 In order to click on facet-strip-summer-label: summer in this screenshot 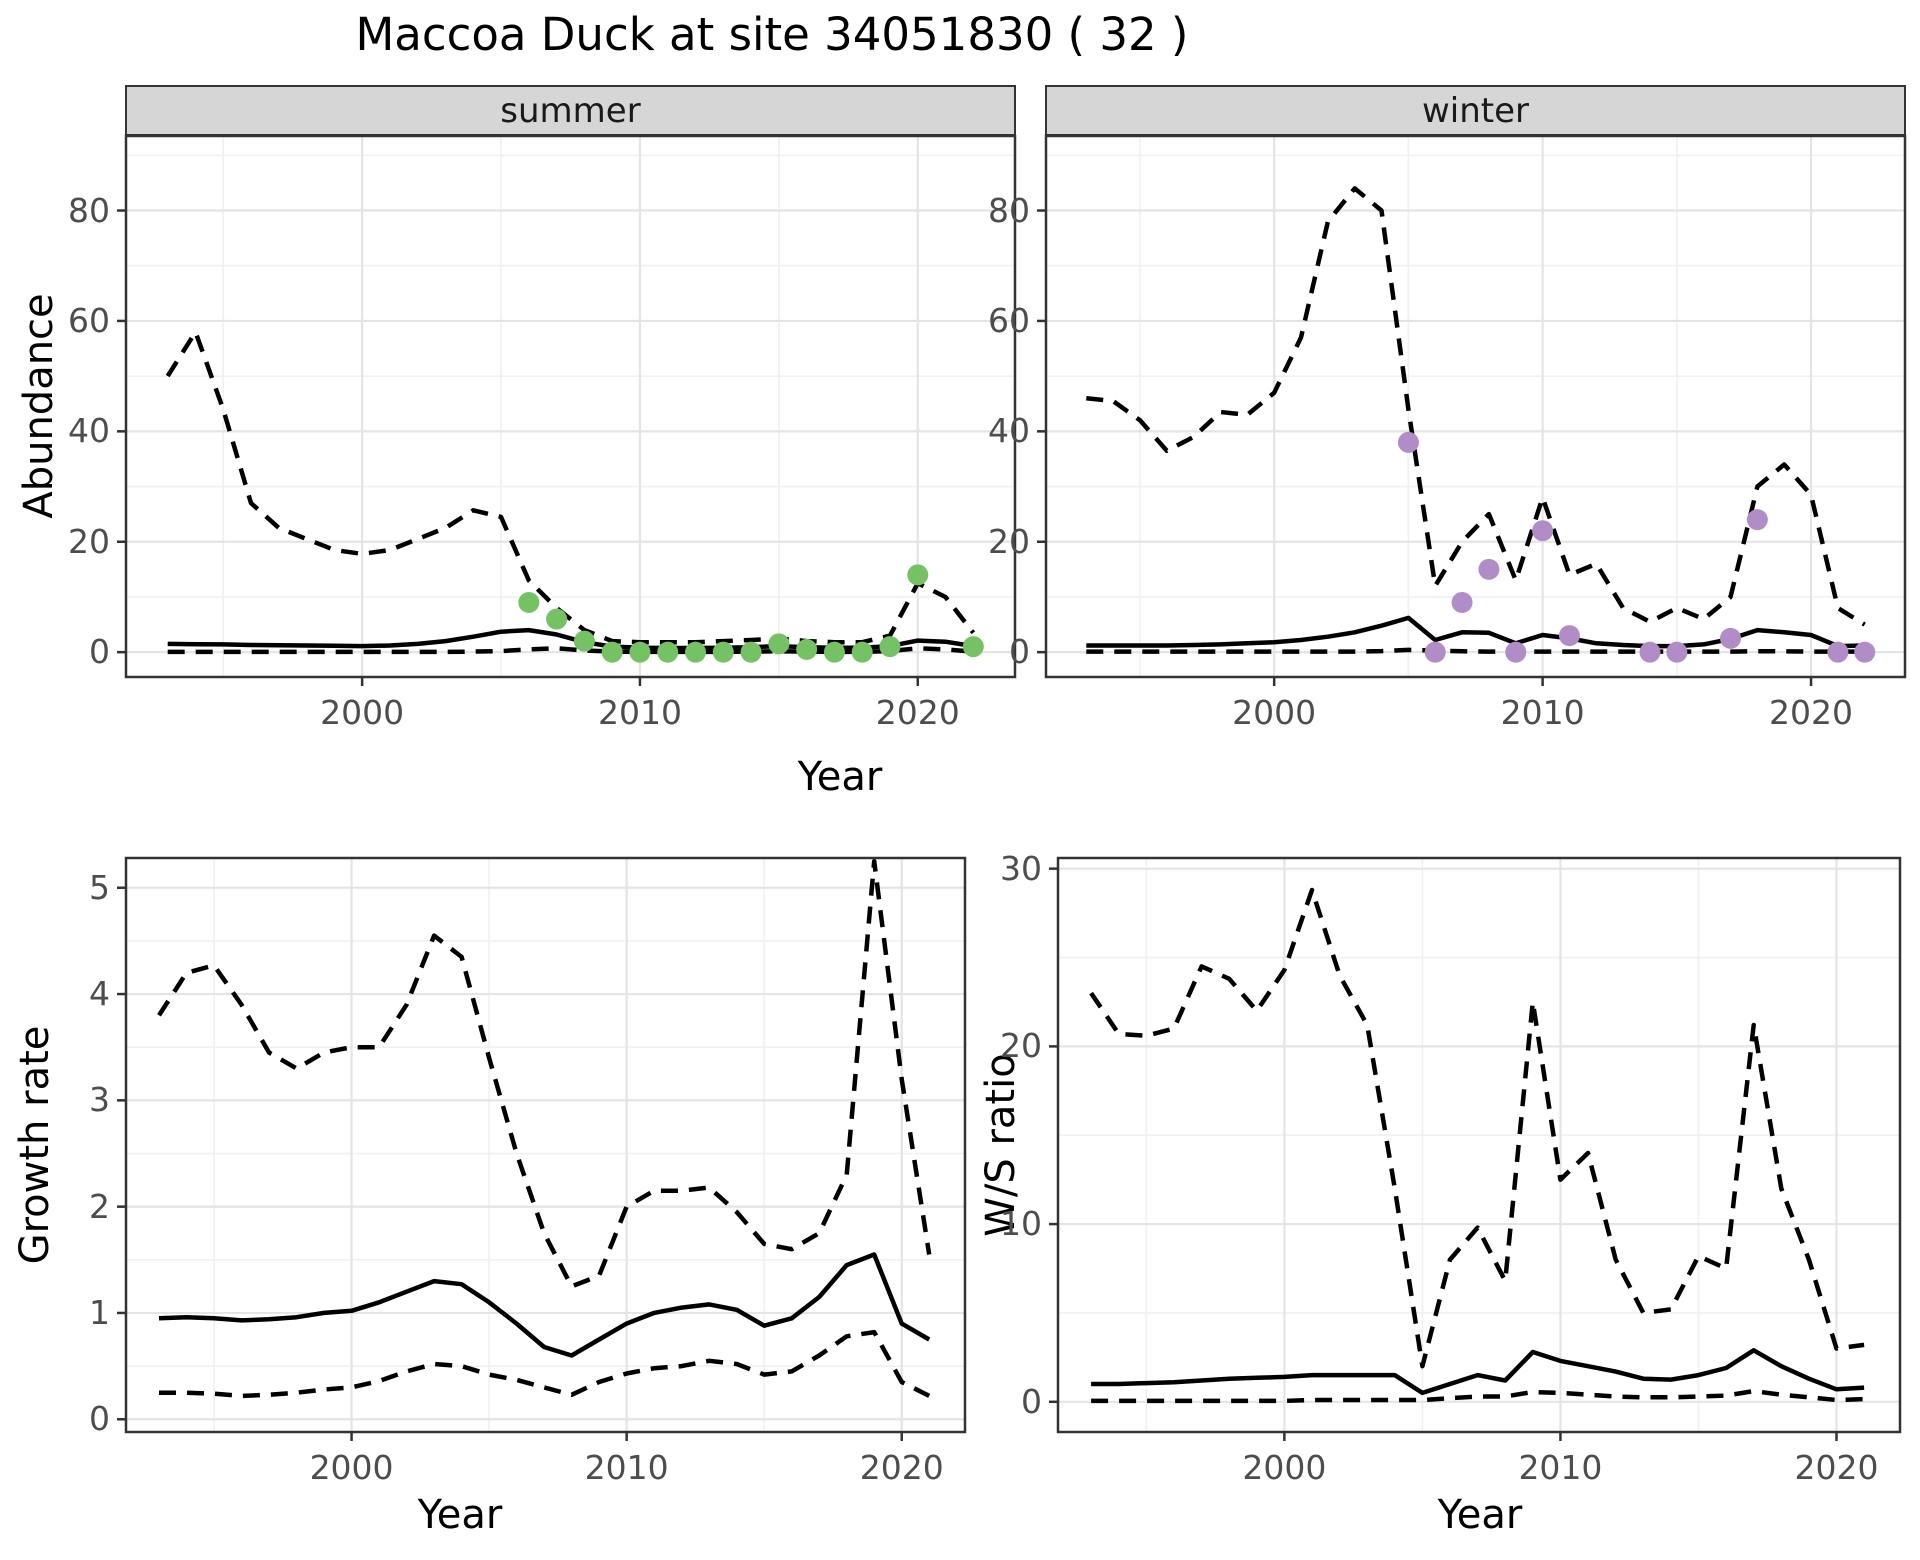, I will do `click(570, 110)`.